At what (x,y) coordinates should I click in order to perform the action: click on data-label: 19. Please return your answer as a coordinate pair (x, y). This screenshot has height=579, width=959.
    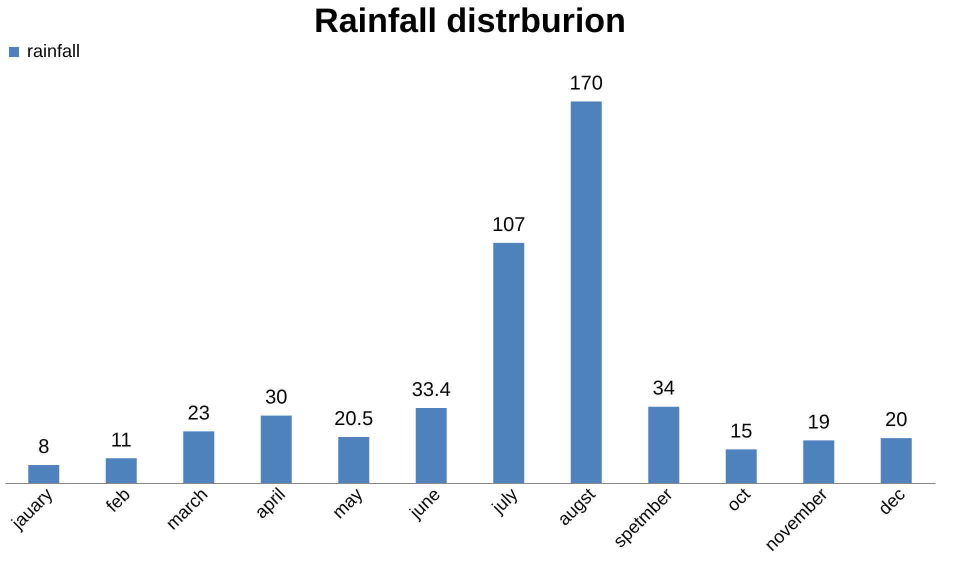
    Looking at the image, I should click on (819, 422).